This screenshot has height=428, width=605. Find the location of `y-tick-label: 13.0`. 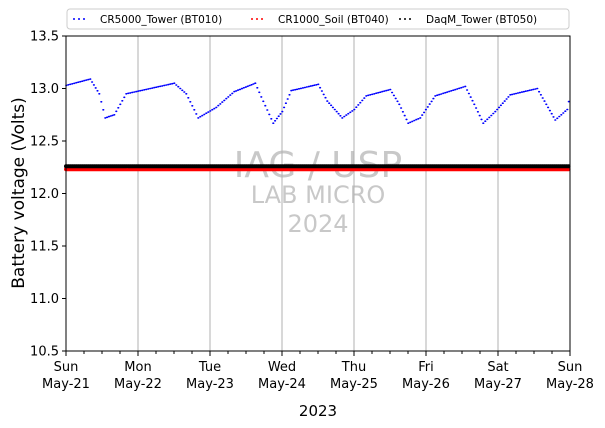

y-tick-label: 13.0 is located at coordinates (44, 89).